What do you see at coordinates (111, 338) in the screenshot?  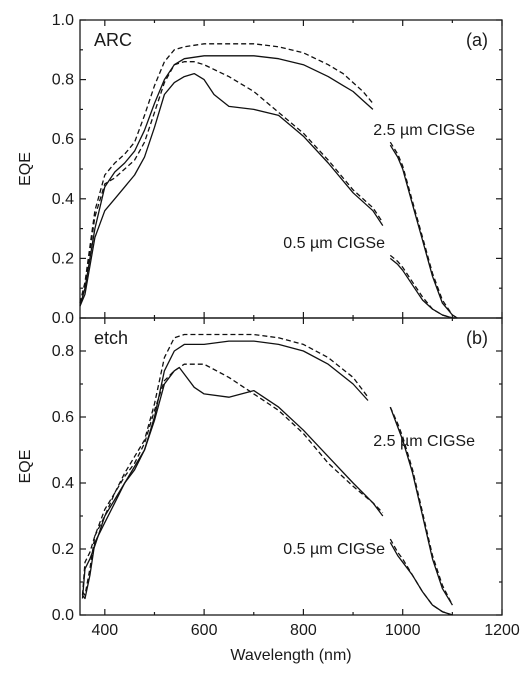 I see `panel-condition-label: etch` at bounding box center [111, 338].